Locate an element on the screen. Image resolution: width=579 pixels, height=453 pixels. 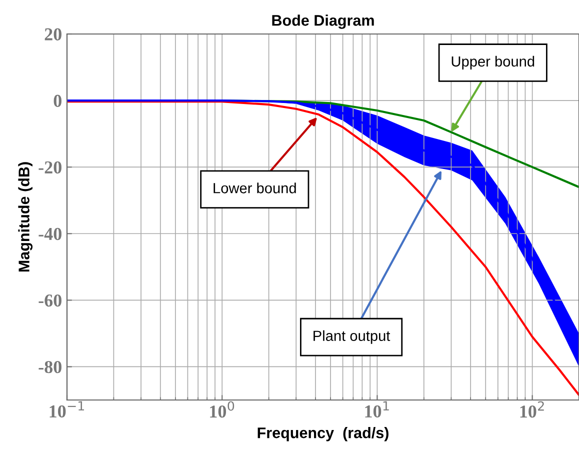
y-tick-label: 0 is located at coordinates (58, 100).